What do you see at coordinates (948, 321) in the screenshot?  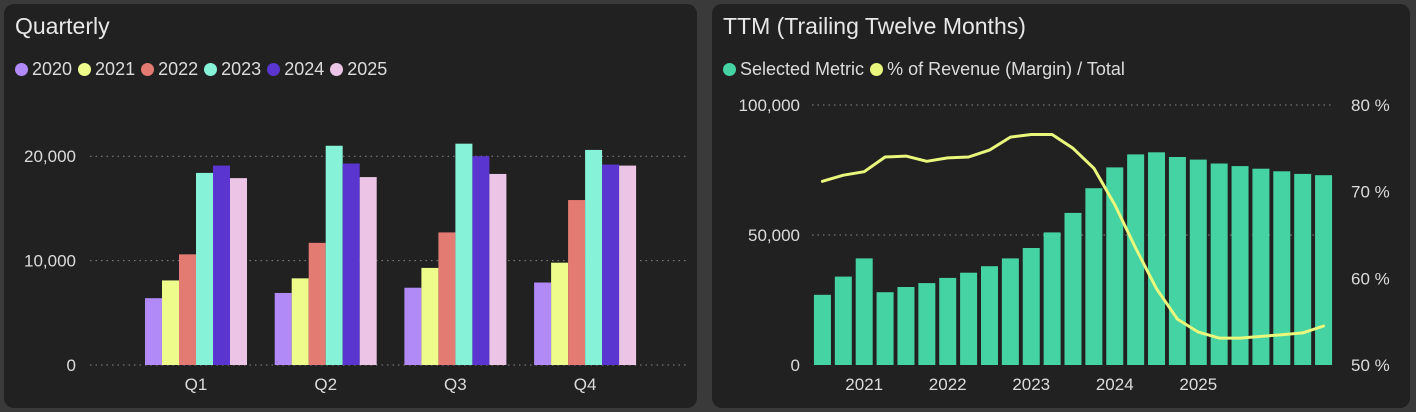 I see `ttm-bar-2022-Q2` at bounding box center [948, 321].